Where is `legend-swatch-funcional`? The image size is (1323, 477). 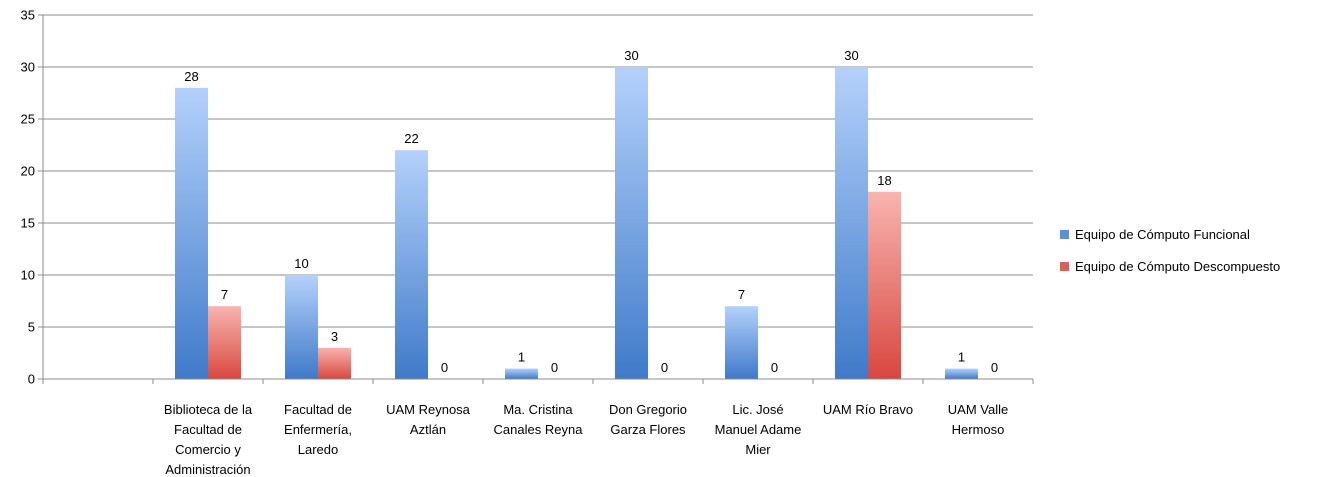
legend-swatch-funcional is located at coordinates (1064, 234).